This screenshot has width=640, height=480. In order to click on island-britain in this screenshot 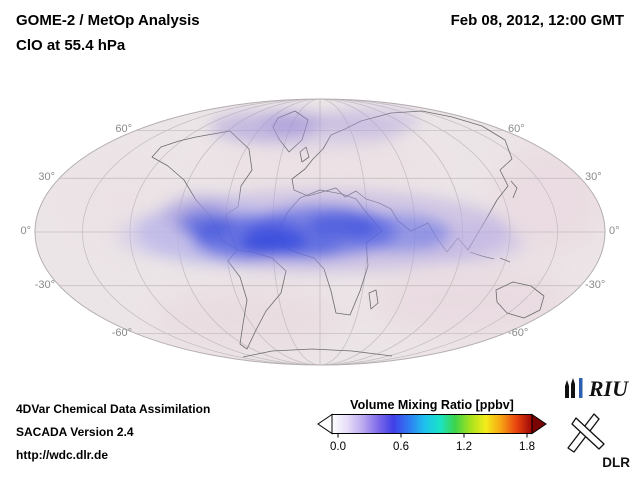, I will do `click(304, 154)`.